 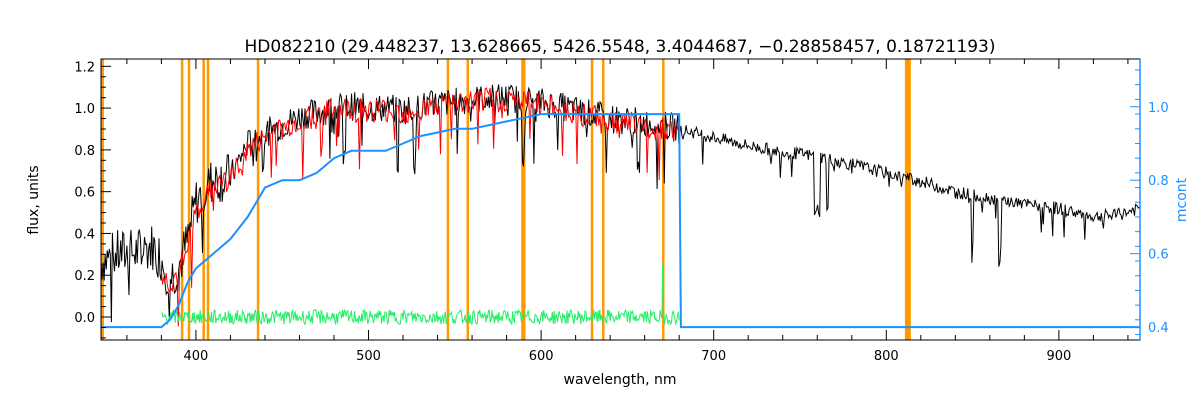 I want to click on y-axis-label: flux, units, so click(x=34, y=199).